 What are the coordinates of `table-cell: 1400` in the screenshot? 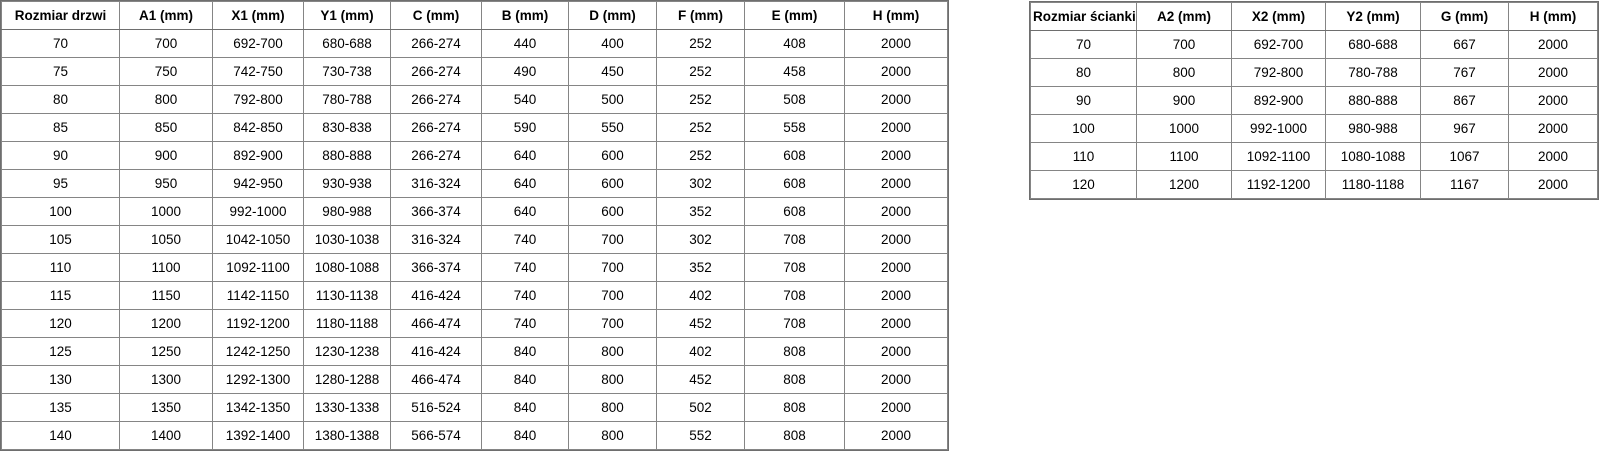 It's located at (166, 435).